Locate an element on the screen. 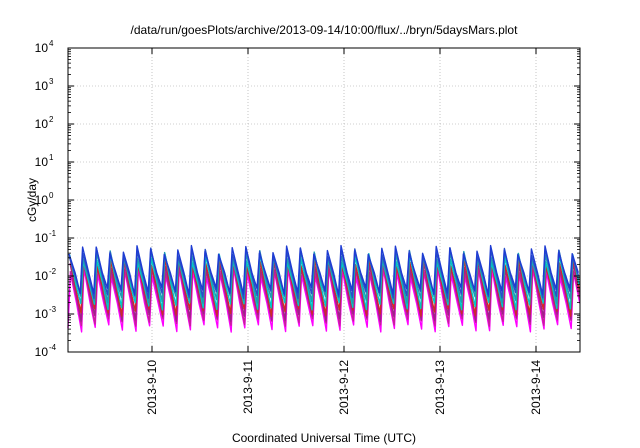 Image resolution: width=640 pixels, height=448 pixels. y-axis-label: cGy/day is located at coordinates (32, 200).